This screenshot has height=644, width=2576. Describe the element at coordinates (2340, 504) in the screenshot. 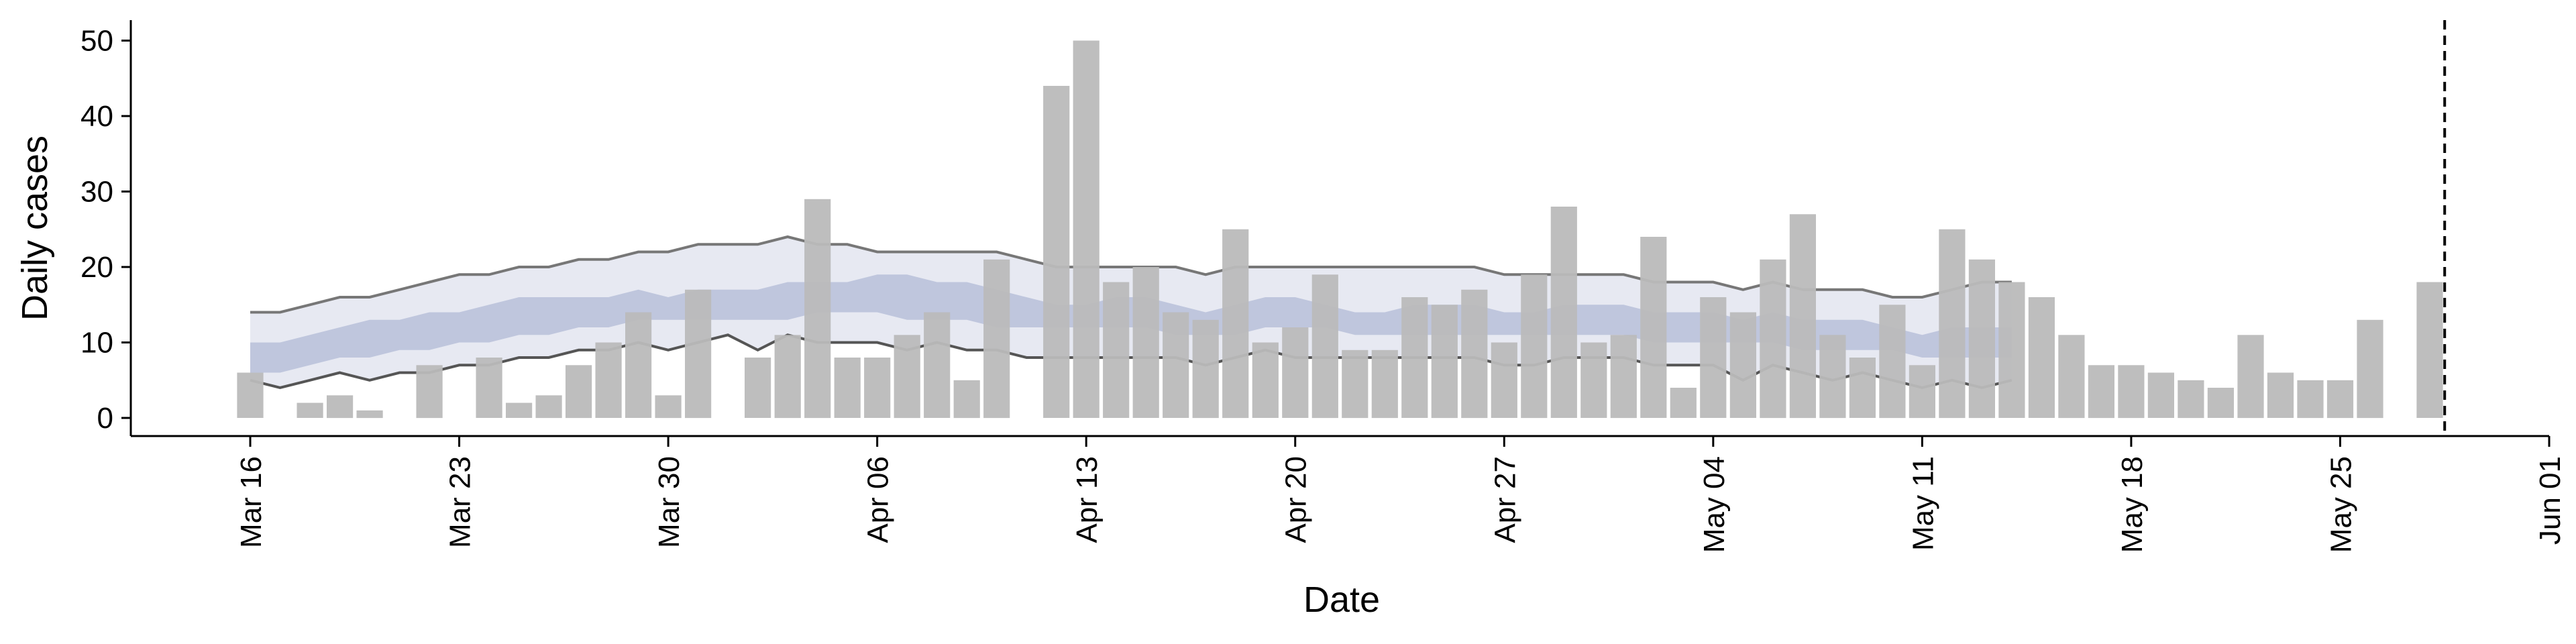

I see `x-tick-label: May 25` at that location.